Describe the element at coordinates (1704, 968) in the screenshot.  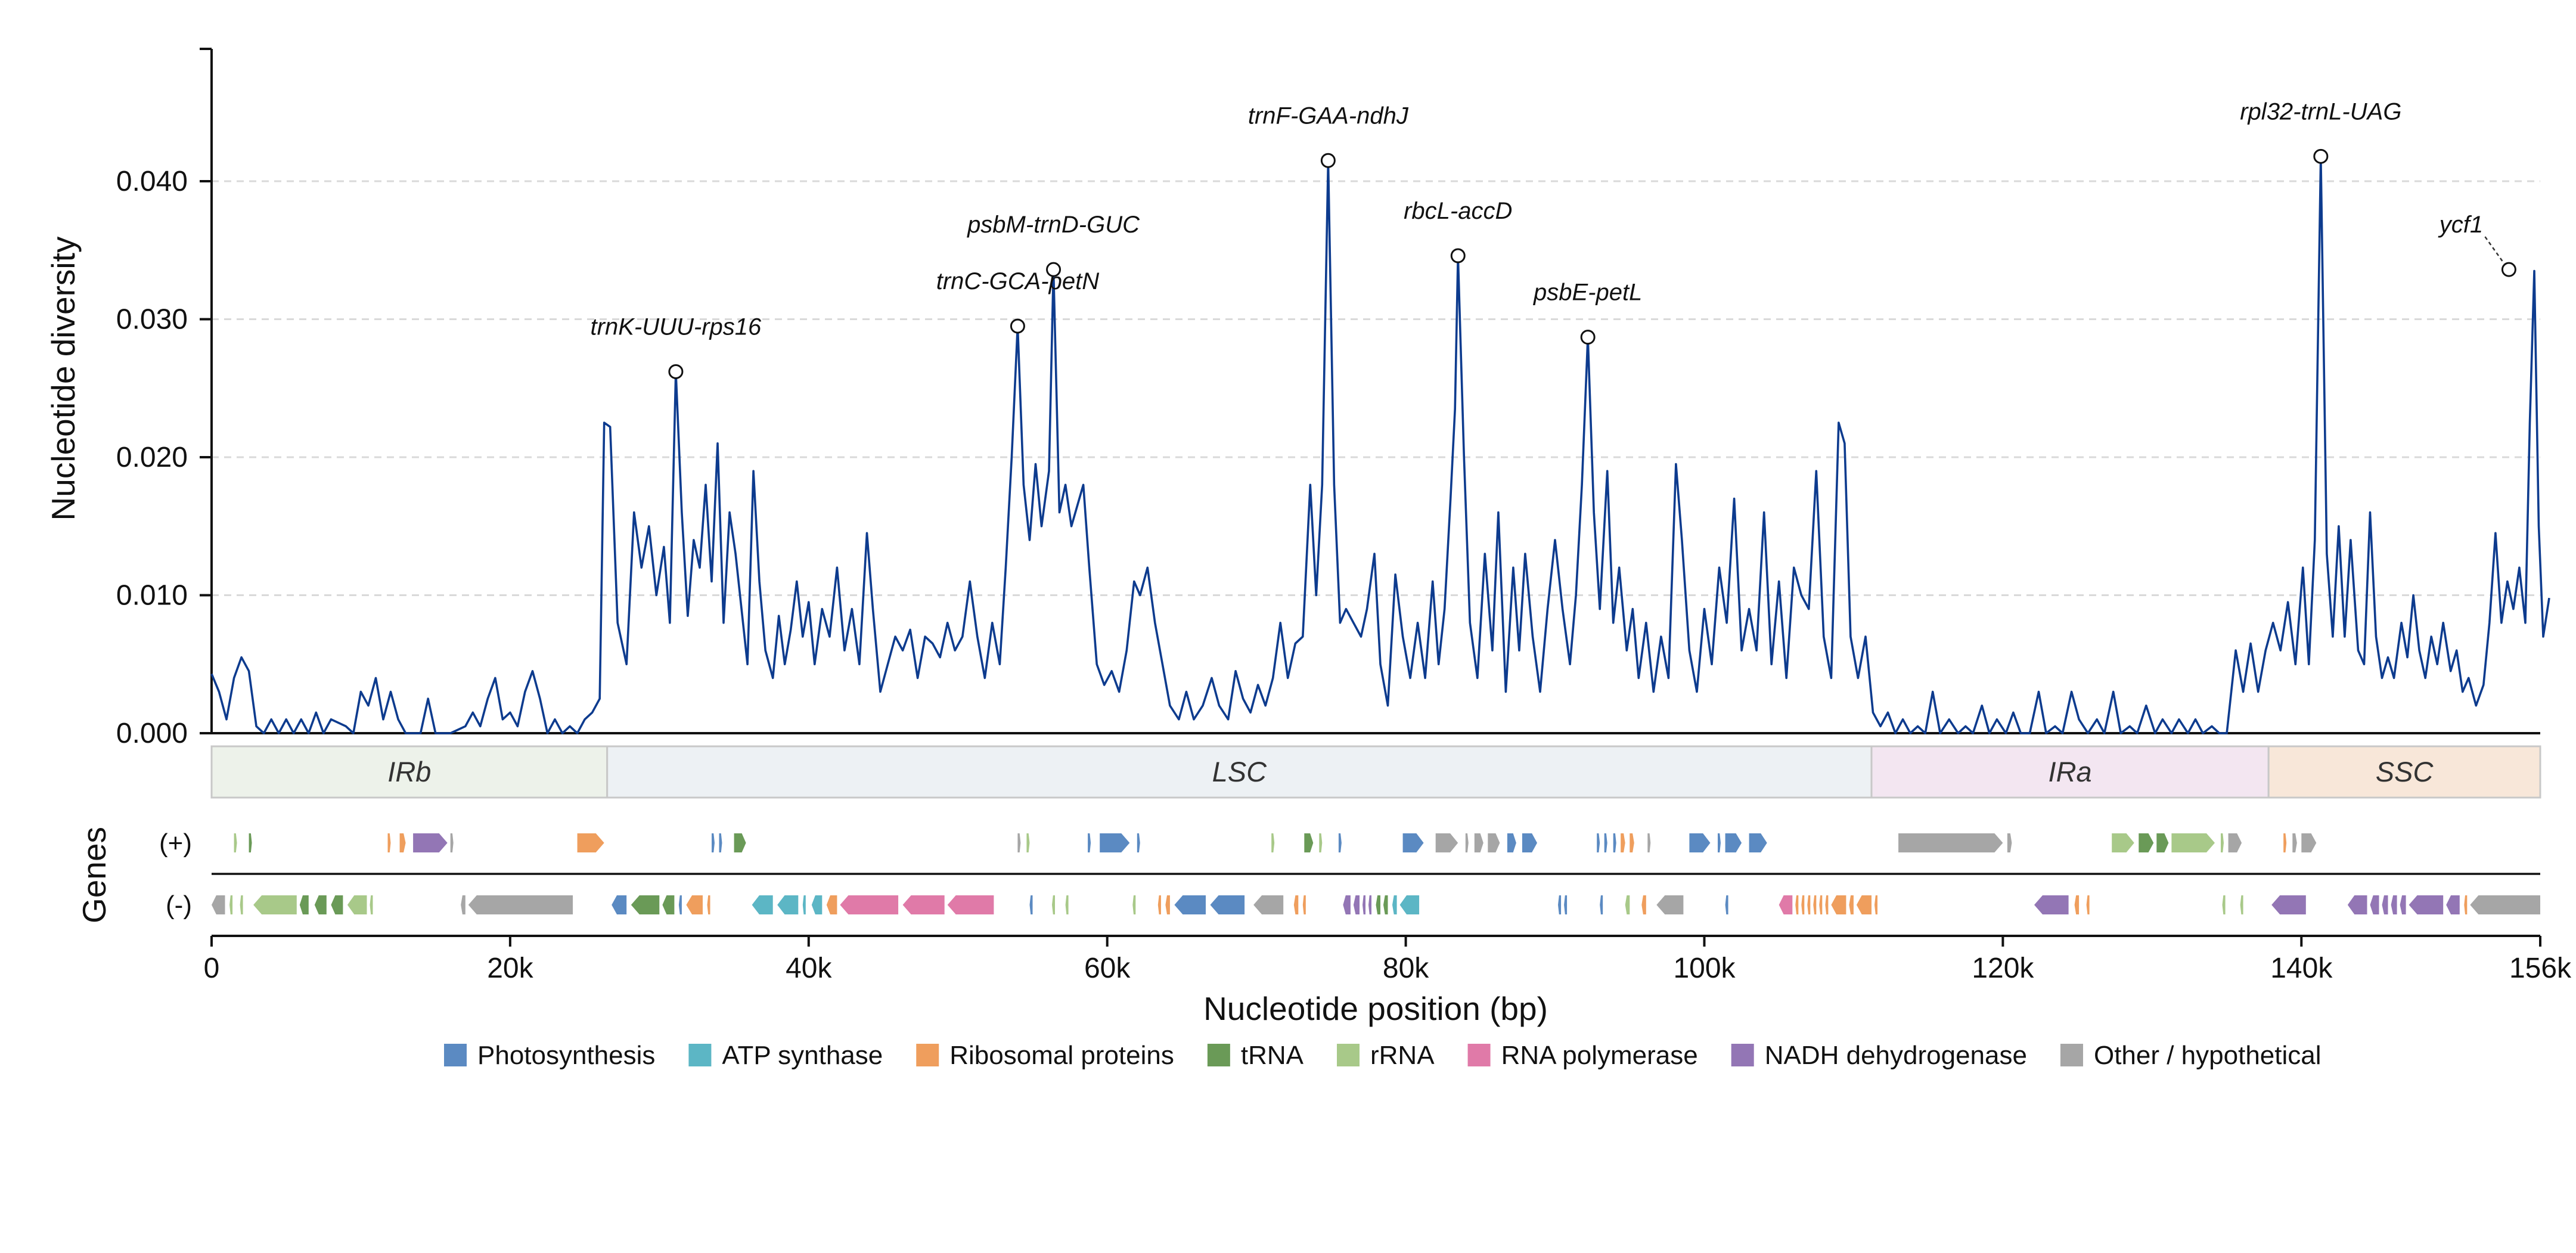
I see `x-tick-label: 100k` at that location.